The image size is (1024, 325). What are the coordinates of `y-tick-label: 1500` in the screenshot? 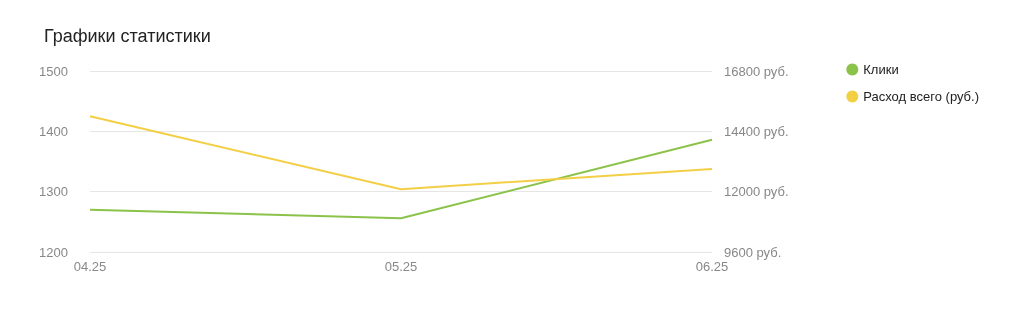 It's located at (53, 71).